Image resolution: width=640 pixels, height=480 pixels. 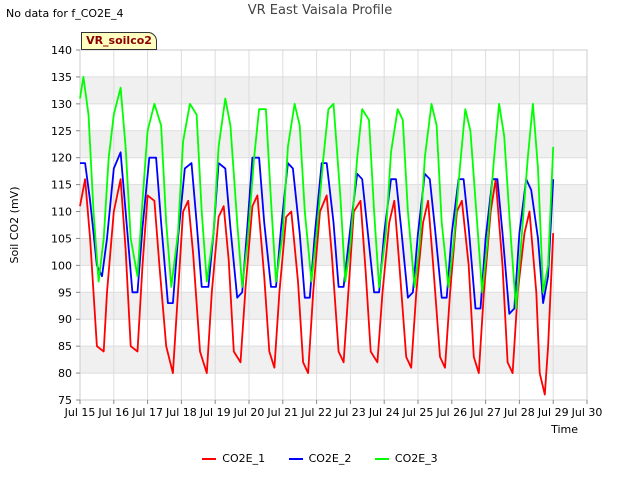 What do you see at coordinates (350, 412) in the screenshot?
I see `x-tick-label: Jul 23` at bounding box center [350, 412].